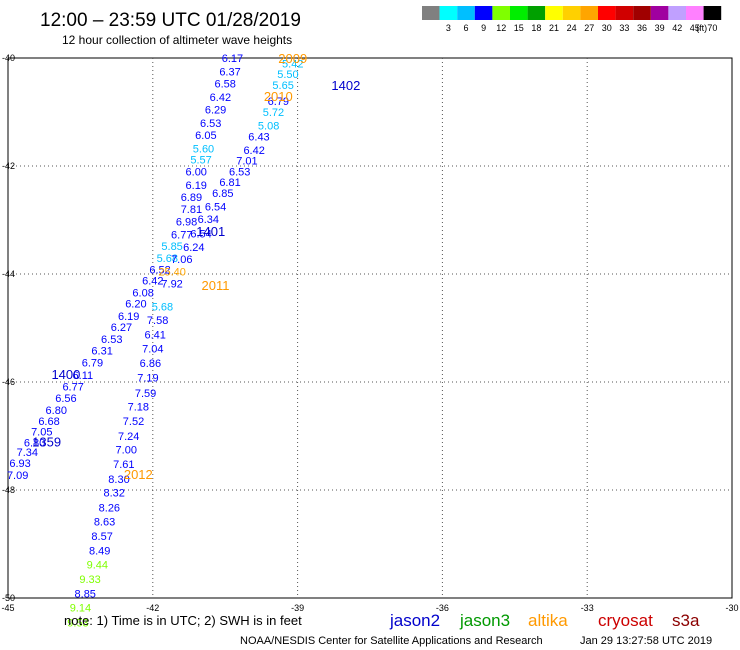 The height and width of the screenshot is (650, 740). What do you see at coordinates (646, 641) in the screenshot?
I see `footer-timestamp: Jan 29 13:27:58 UTC 2019` at bounding box center [646, 641].